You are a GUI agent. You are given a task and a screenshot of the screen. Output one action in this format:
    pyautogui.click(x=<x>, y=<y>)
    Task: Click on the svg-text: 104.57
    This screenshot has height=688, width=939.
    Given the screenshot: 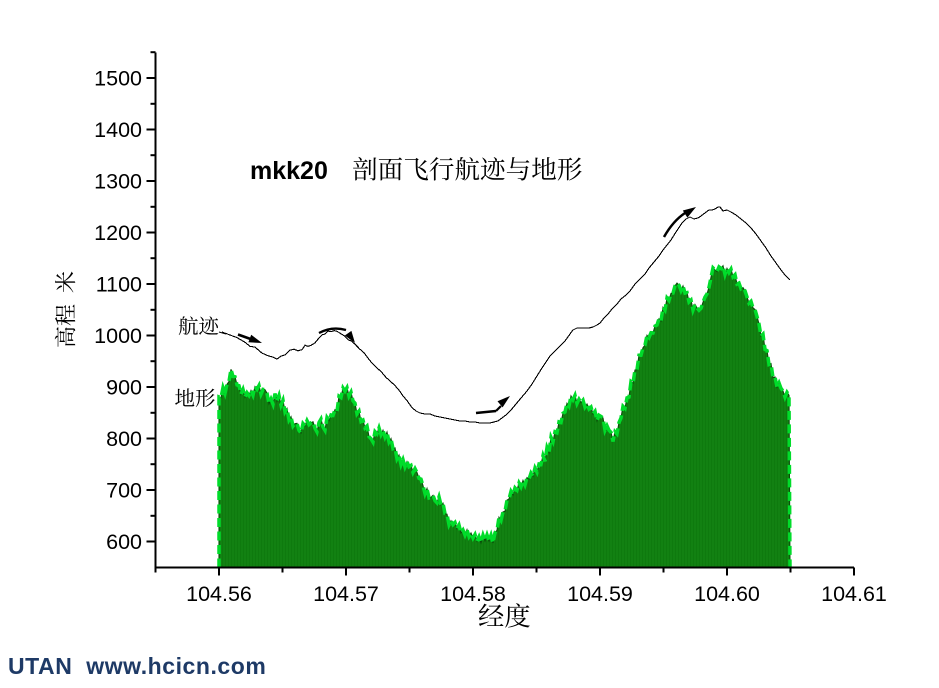 What is the action you would take?
    pyautogui.click(x=346, y=594)
    